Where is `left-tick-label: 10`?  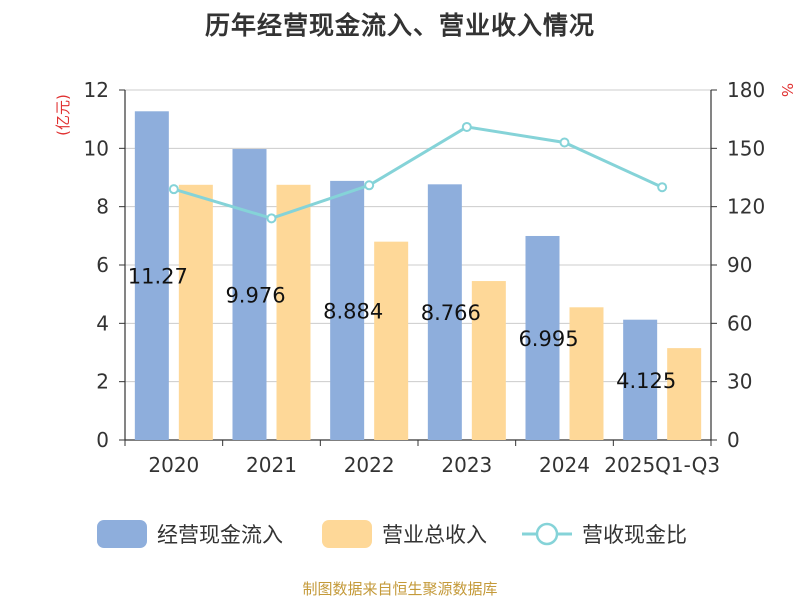
left-tick-label: 10 is located at coordinates (96, 148).